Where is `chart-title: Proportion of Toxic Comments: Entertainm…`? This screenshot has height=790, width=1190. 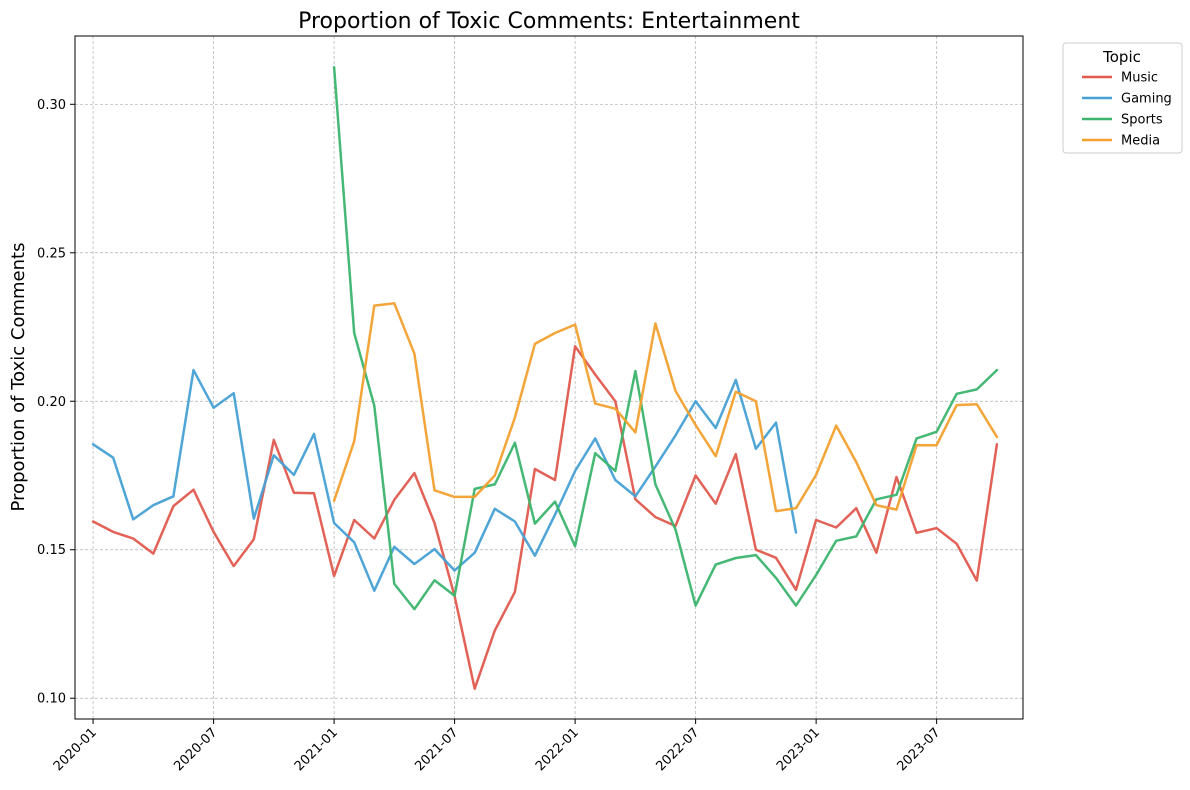 chart-title: Proportion of Toxic Comments: Entertainm… is located at coordinates (549, 21).